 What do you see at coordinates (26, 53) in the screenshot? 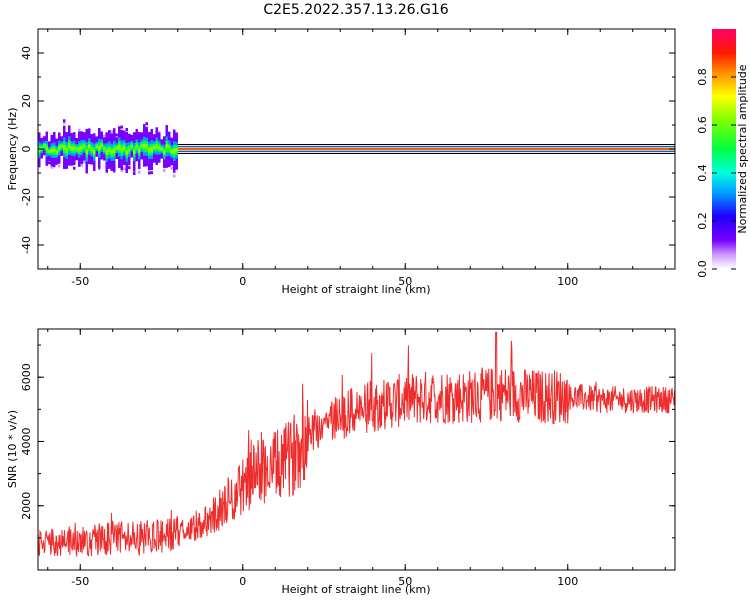
I see `spectrogram-ytick-label: 40` at bounding box center [26, 53].